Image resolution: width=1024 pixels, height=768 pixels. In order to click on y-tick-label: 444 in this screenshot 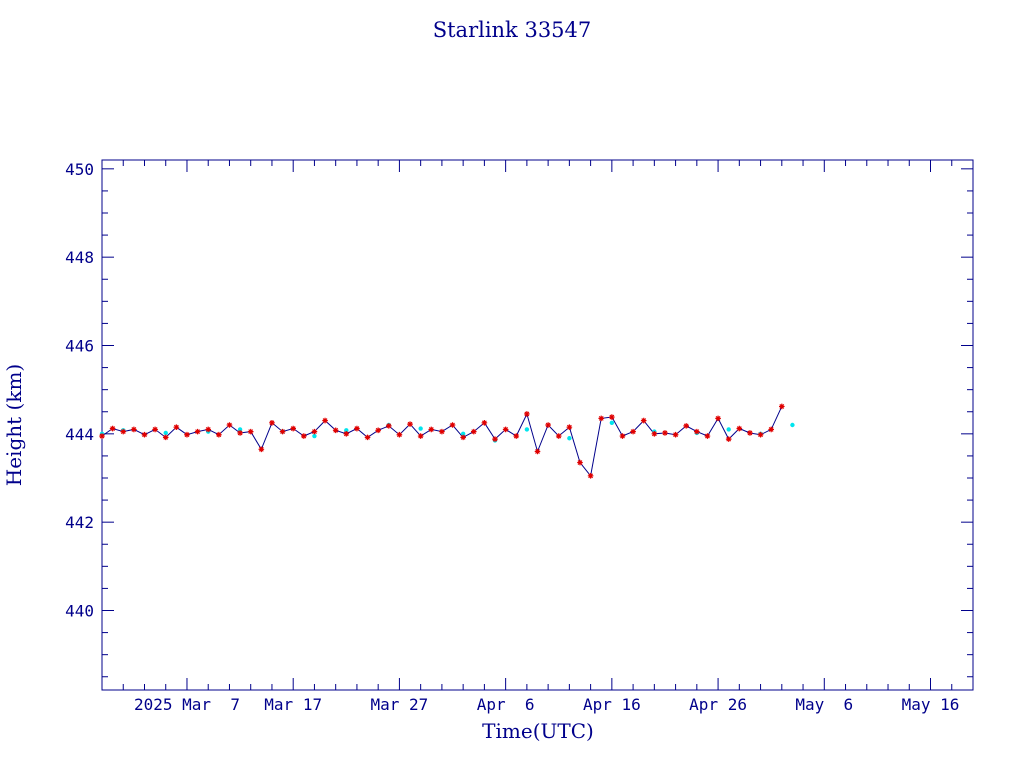, I will do `click(79, 434)`.